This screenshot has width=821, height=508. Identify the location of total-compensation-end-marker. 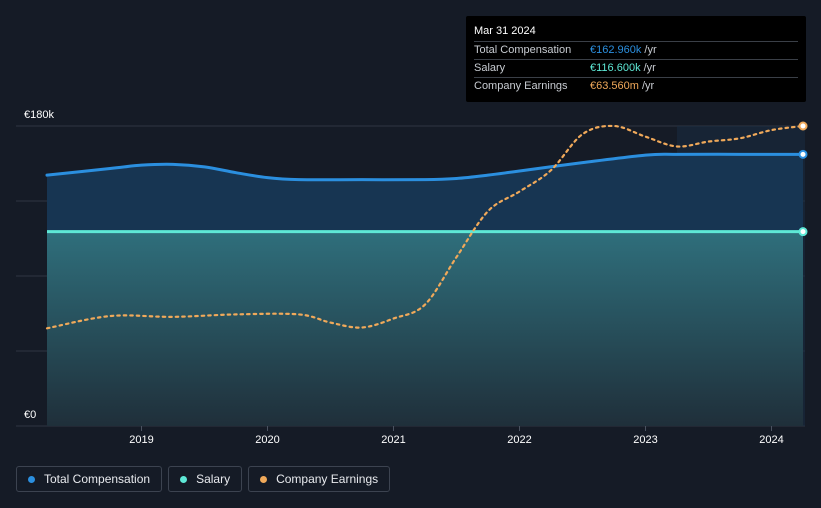
(803, 154).